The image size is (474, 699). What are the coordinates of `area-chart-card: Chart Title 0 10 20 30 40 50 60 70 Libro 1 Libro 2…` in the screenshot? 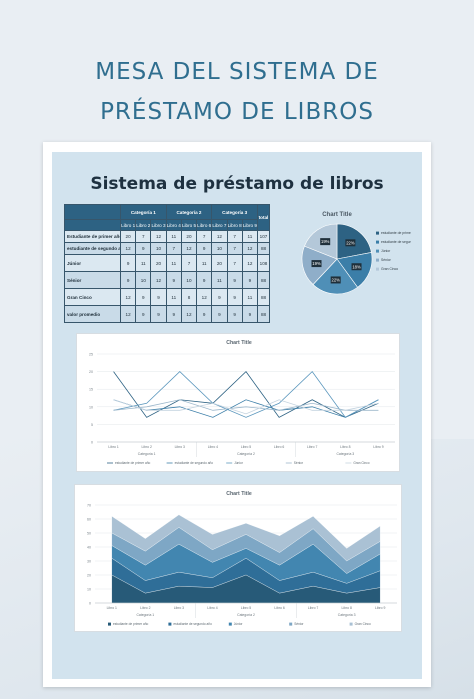 It's located at (238, 558).